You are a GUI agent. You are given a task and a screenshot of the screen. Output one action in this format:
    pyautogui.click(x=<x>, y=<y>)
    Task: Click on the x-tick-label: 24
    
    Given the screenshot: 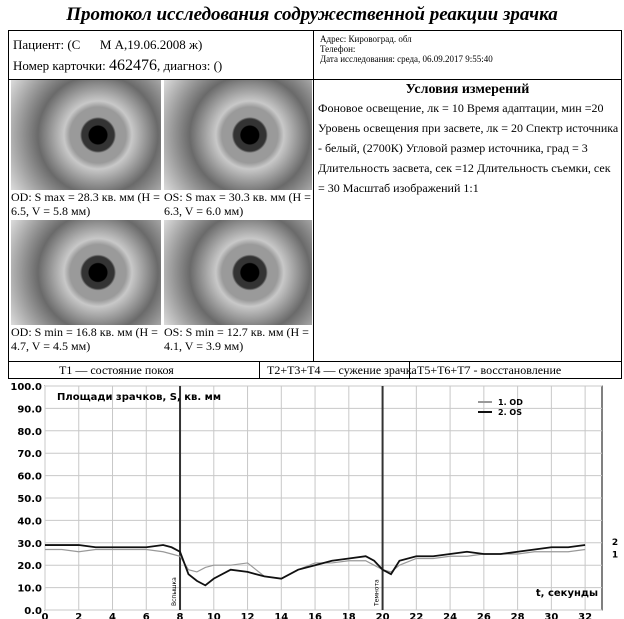 What is the action you would take?
    pyautogui.click(x=450, y=615)
    